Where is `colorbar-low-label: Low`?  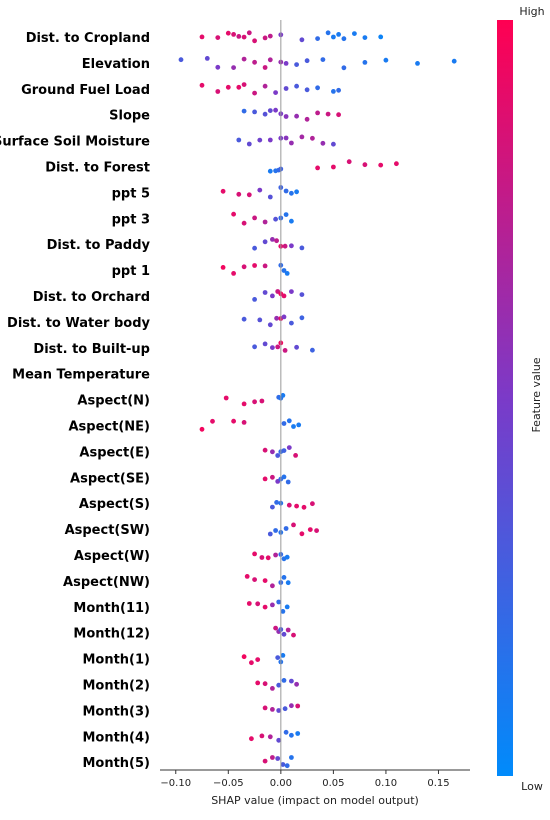 colorbar-low-label: Low is located at coordinates (532, 786).